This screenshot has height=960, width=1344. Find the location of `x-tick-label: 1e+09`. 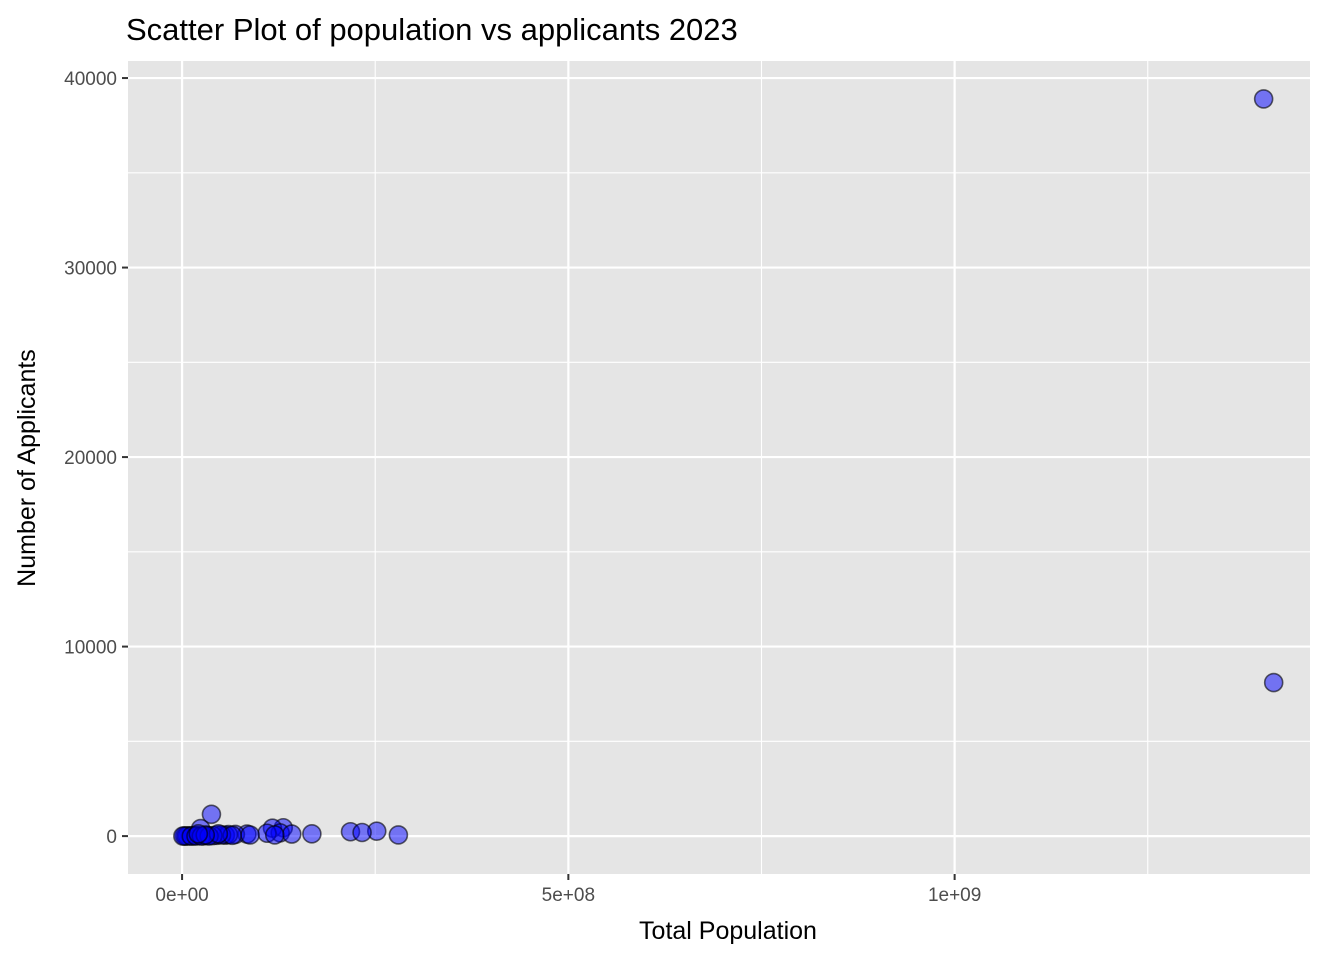

x-tick-label: 1e+09 is located at coordinates (954, 895).